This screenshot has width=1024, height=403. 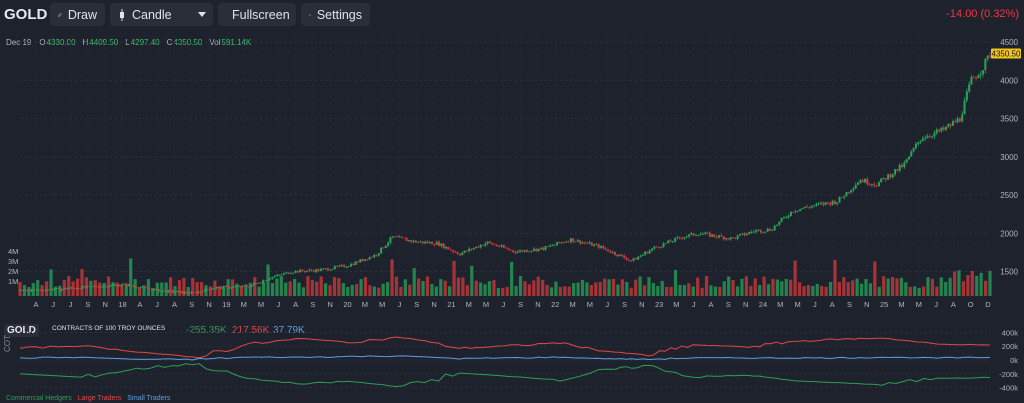 I want to click on ohlc-open-label: O, so click(x=42, y=42).